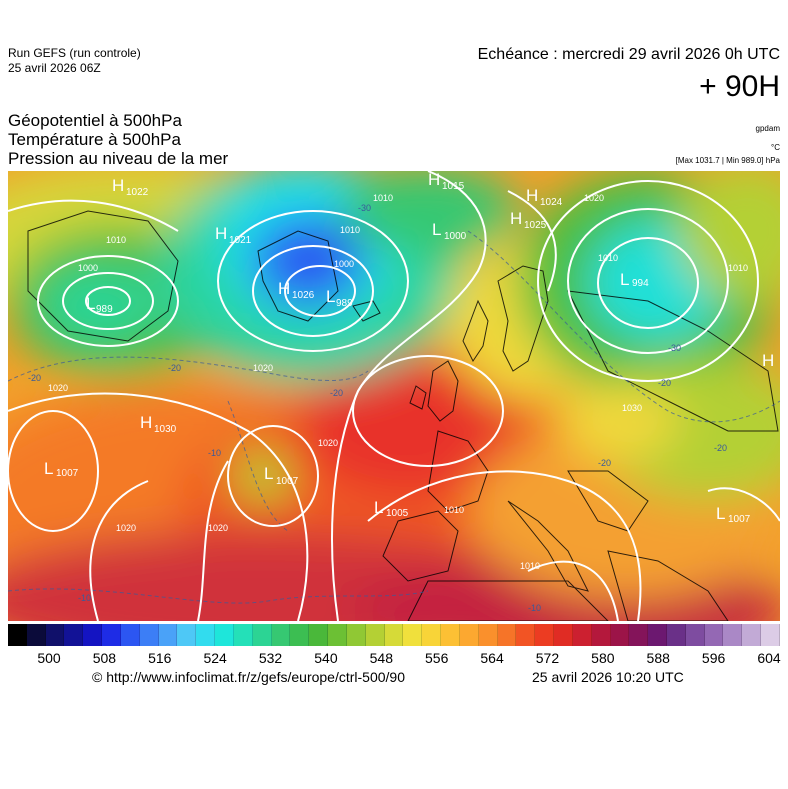 This screenshot has height=789, width=788. I want to click on color-scale-tick-label: 604, so click(769, 658).